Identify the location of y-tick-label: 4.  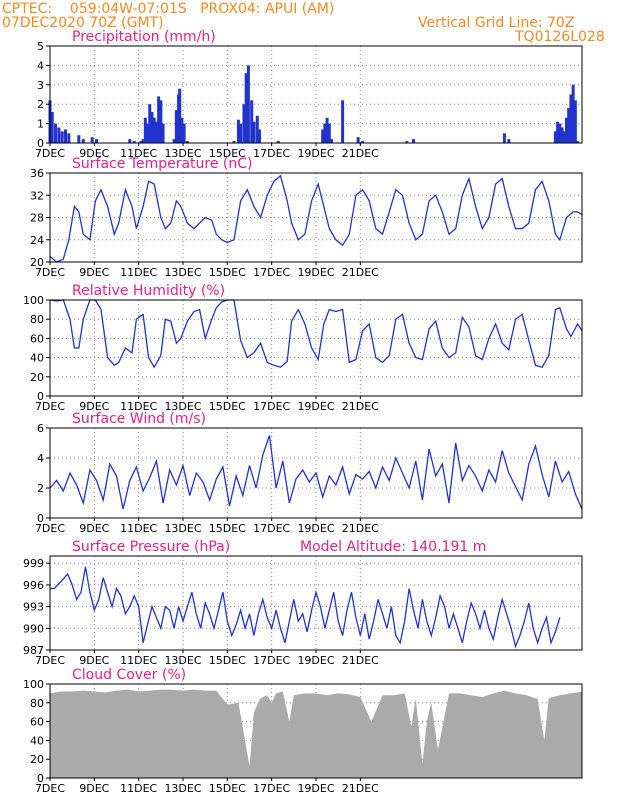
(40, 458).